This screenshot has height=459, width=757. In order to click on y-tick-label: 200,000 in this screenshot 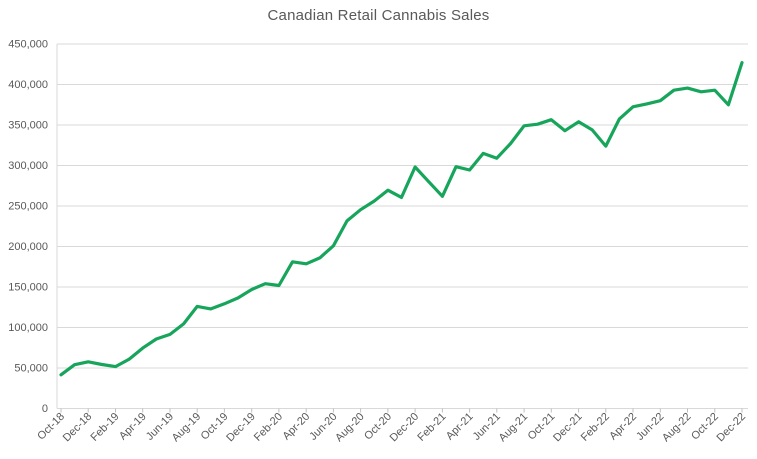, I will do `click(28, 247)`.